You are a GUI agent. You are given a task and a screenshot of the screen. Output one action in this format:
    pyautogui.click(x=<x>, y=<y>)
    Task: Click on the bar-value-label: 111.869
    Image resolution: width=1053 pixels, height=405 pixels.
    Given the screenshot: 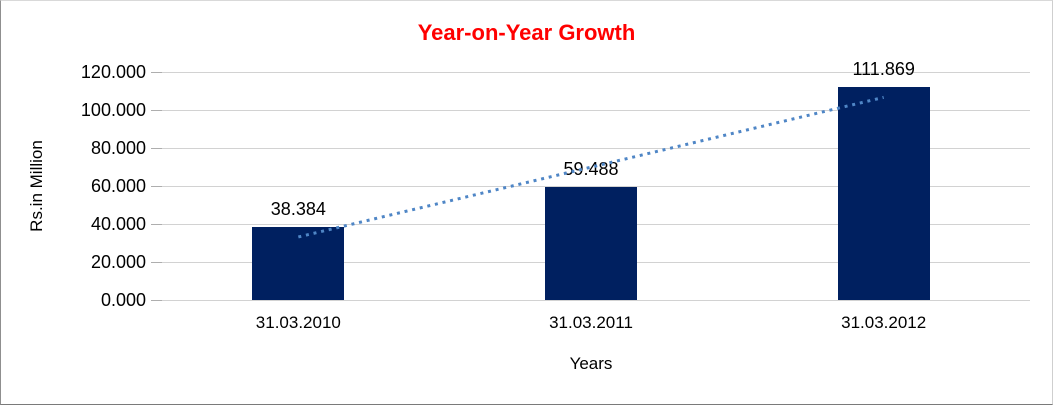 What is the action you would take?
    pyautogui.click(x=883, y=69)
    